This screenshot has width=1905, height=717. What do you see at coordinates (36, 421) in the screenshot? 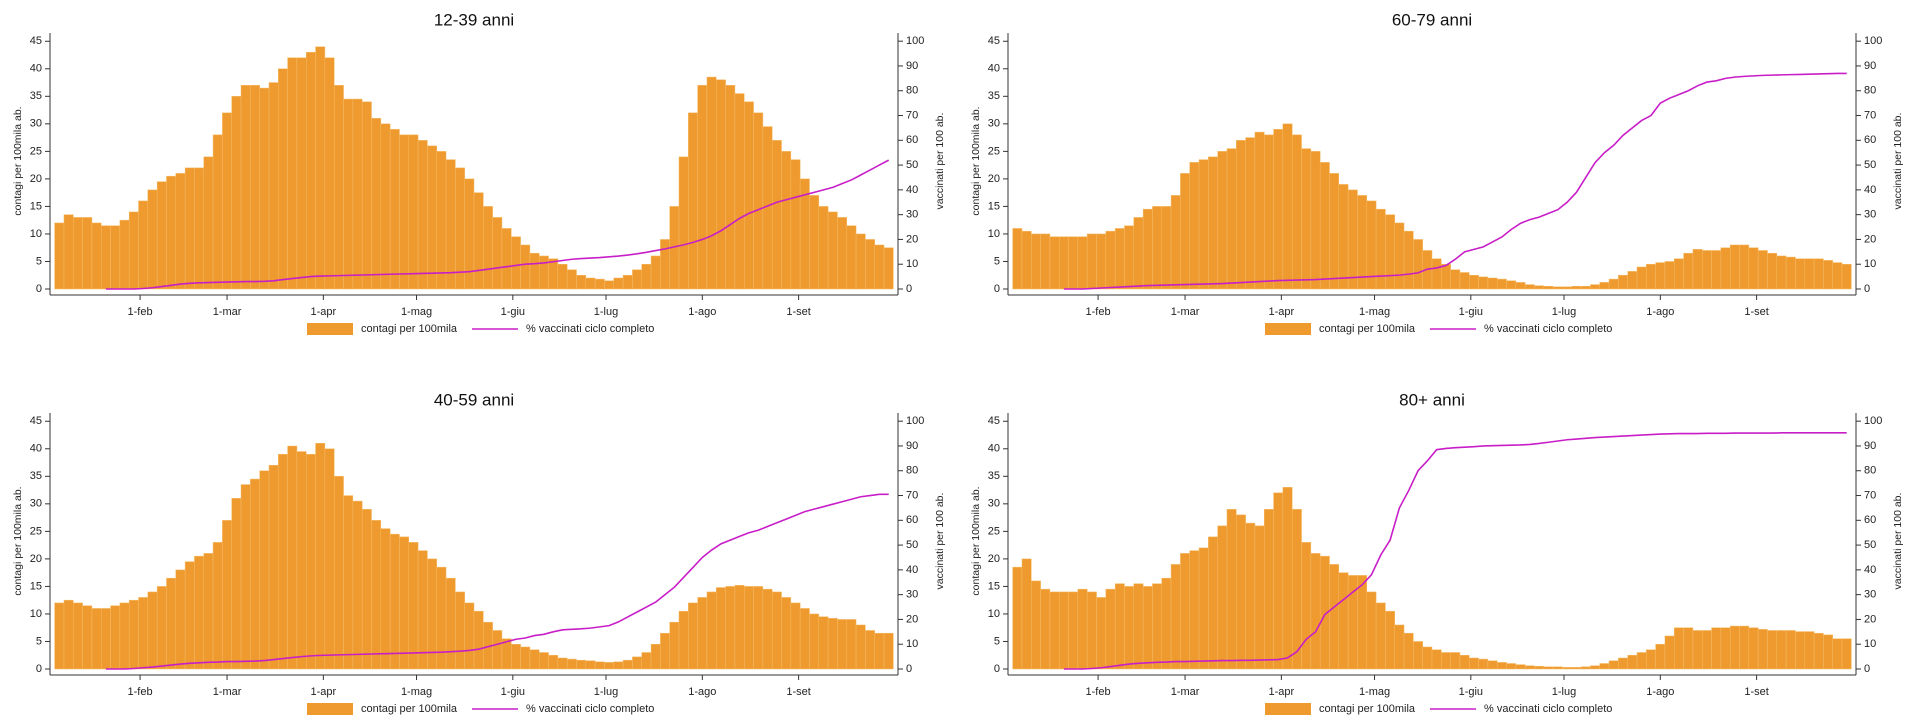
I see `y-tick-label: 45` at bounding box center [36, 421].